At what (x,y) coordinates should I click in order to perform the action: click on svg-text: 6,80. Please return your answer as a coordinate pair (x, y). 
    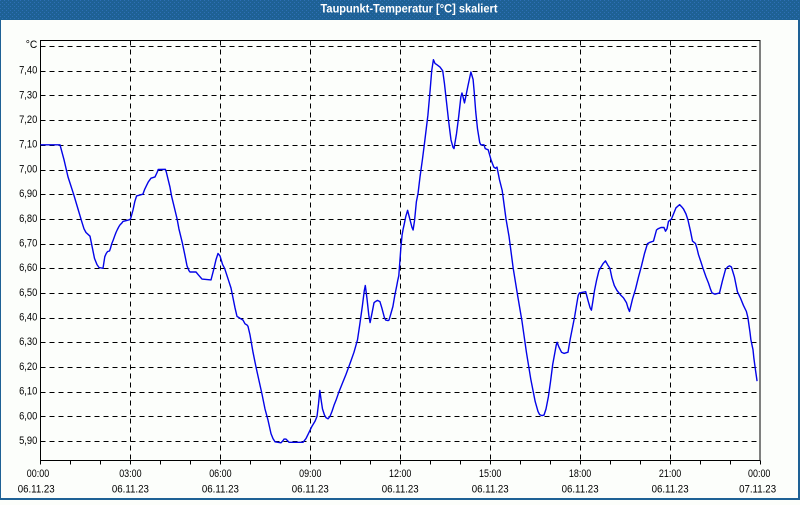
    Looking at the image, I should click on (28, 219).